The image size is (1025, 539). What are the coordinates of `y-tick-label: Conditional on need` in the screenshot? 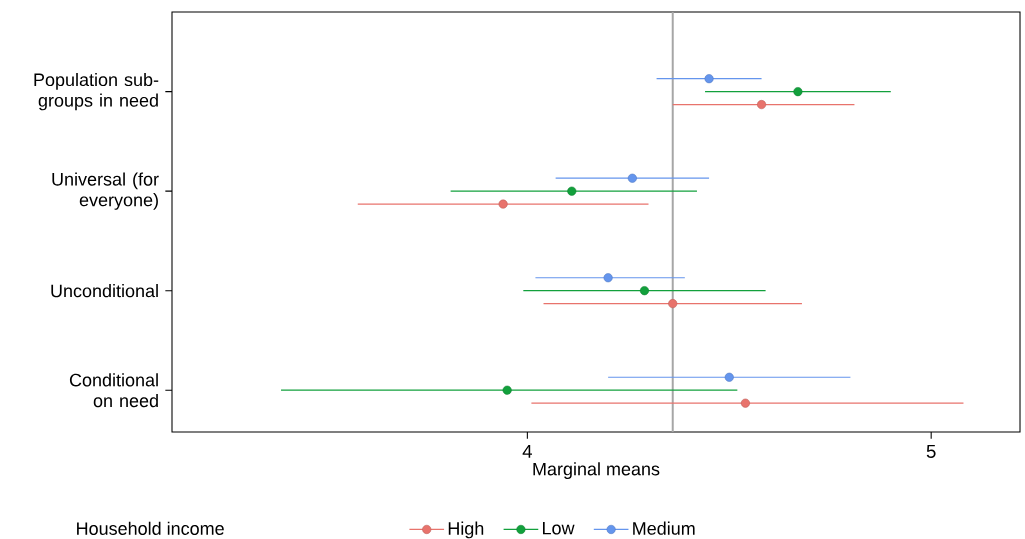 It's located at (113, 390).